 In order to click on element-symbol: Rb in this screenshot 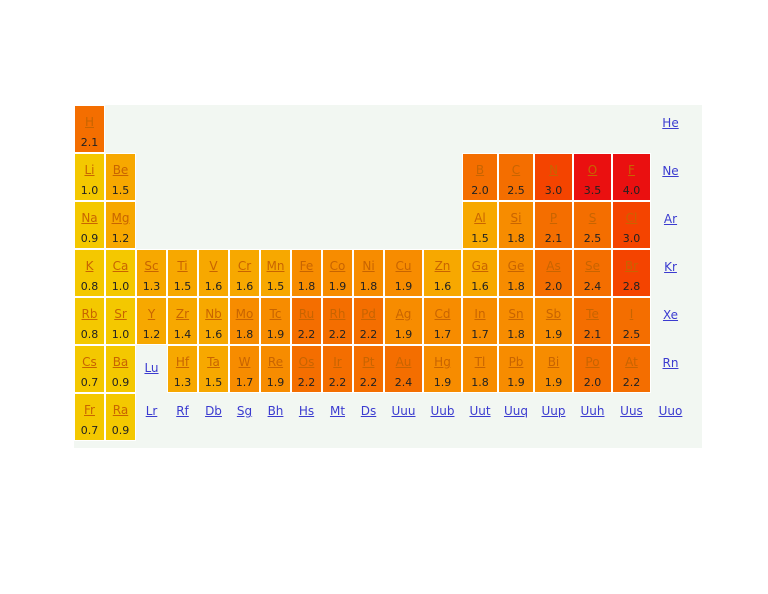, I will do `click(89, 314)`.